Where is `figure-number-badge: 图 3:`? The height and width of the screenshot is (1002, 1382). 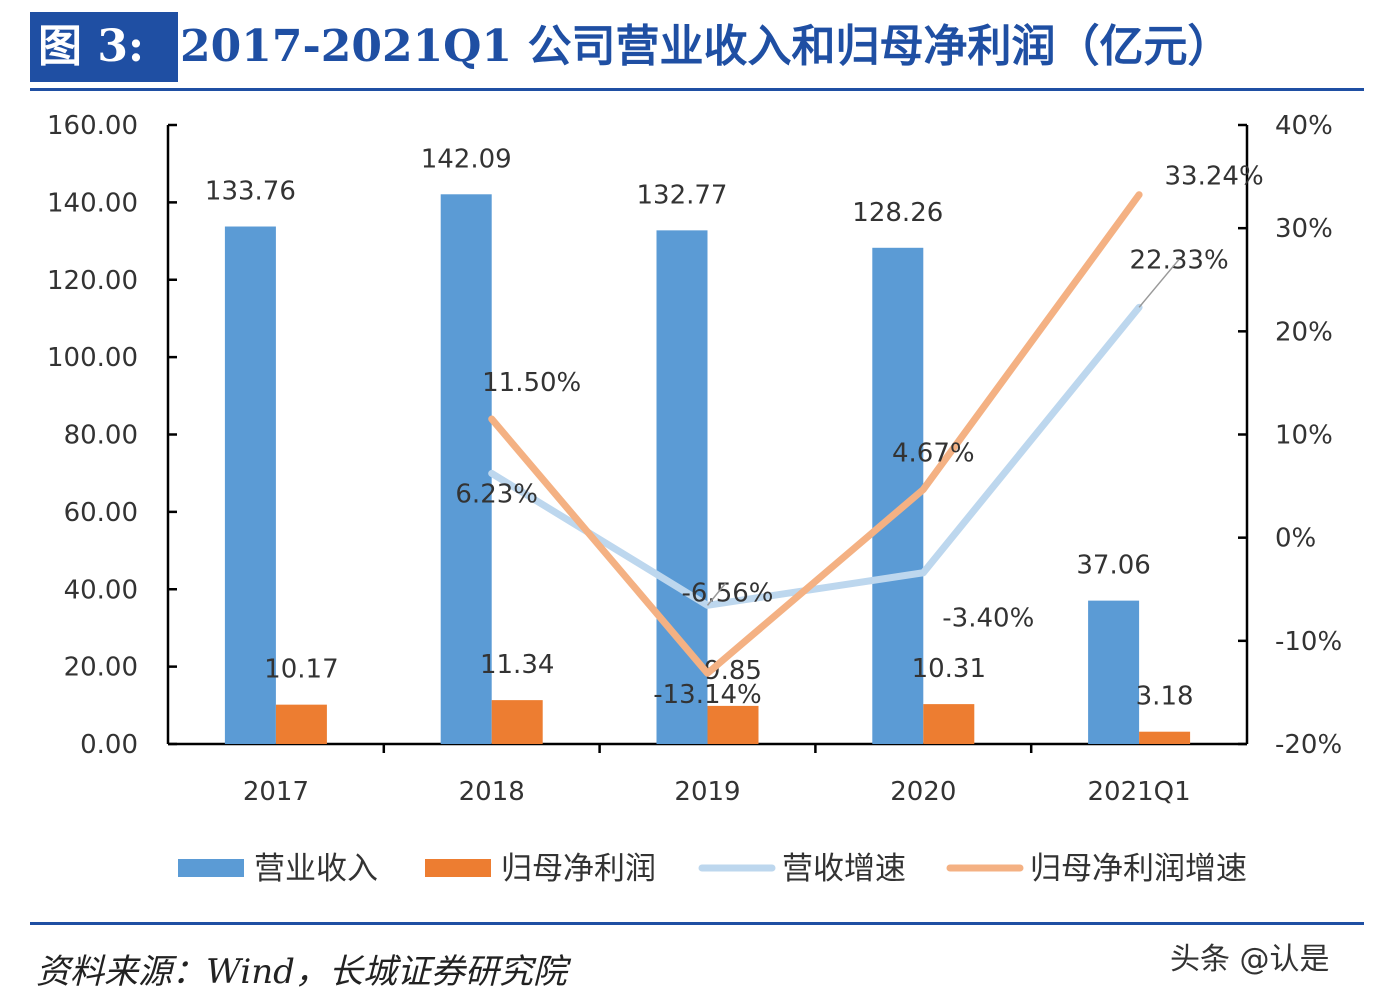 figure-number-badge: 图 3: is located at coordinates (104, 47).